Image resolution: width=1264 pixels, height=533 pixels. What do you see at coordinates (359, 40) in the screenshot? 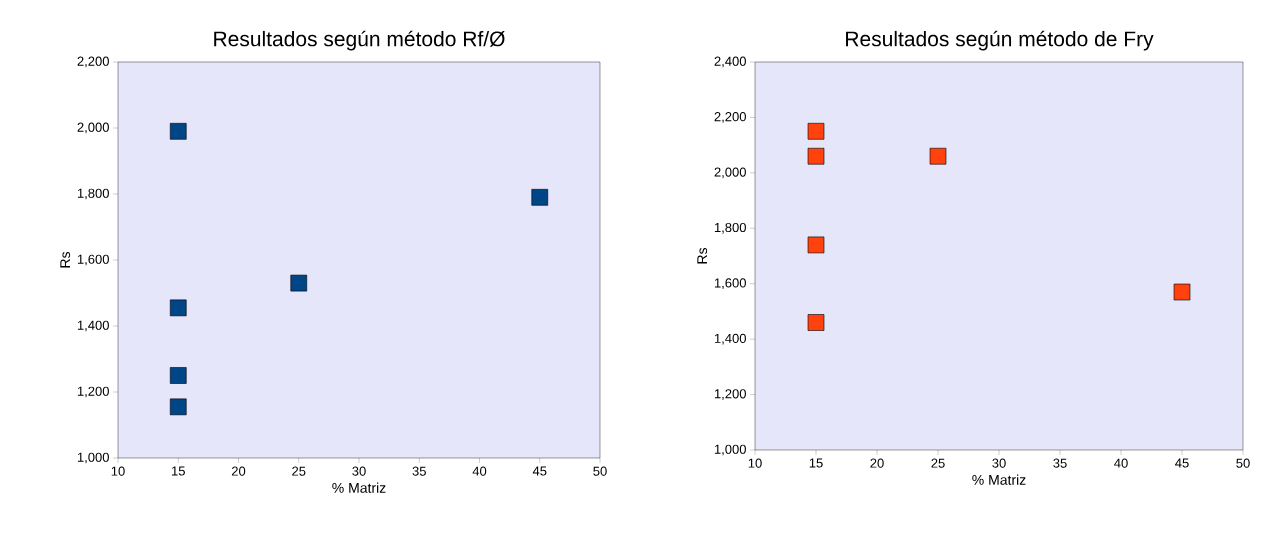
I see `chart-title: Resultados según método Rf/Ø` at bounding box center [359, 40].